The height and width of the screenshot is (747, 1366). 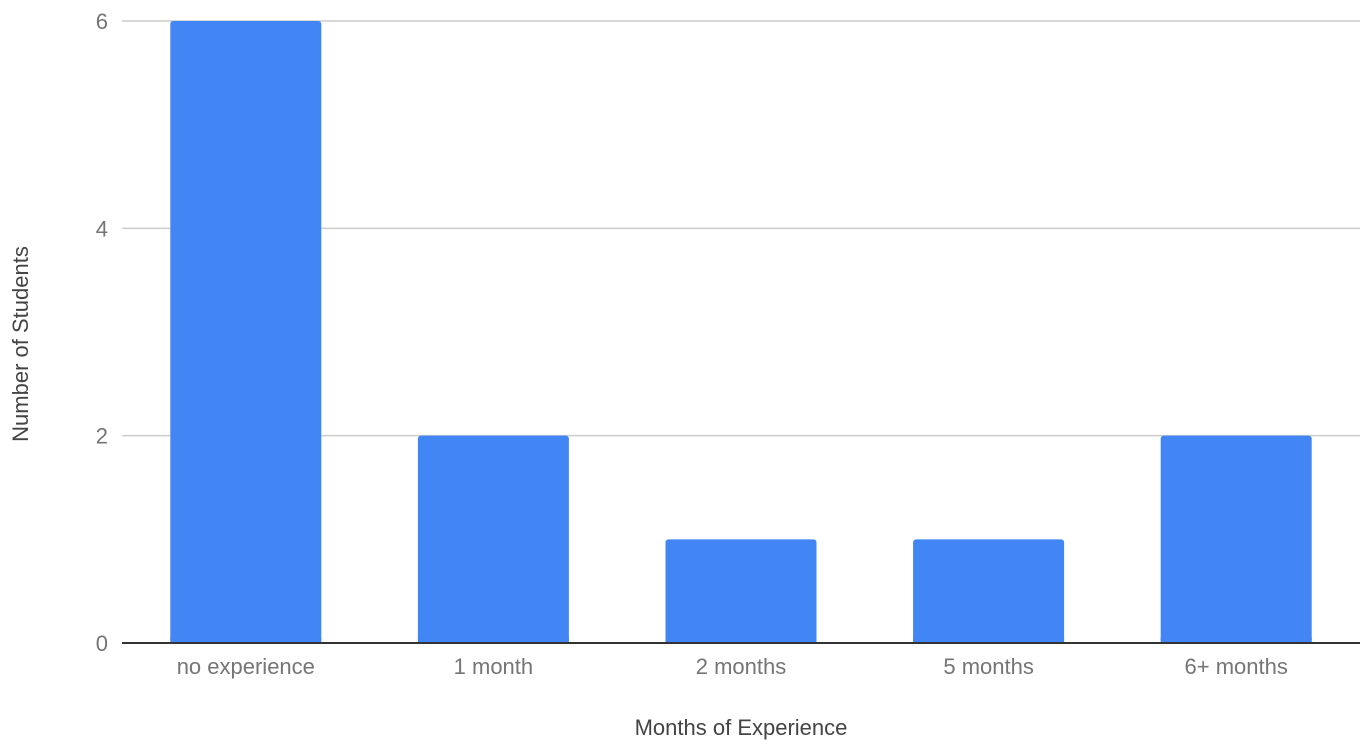 I want to click on x-tick-label: 2 months, so click(x=741, y=666).